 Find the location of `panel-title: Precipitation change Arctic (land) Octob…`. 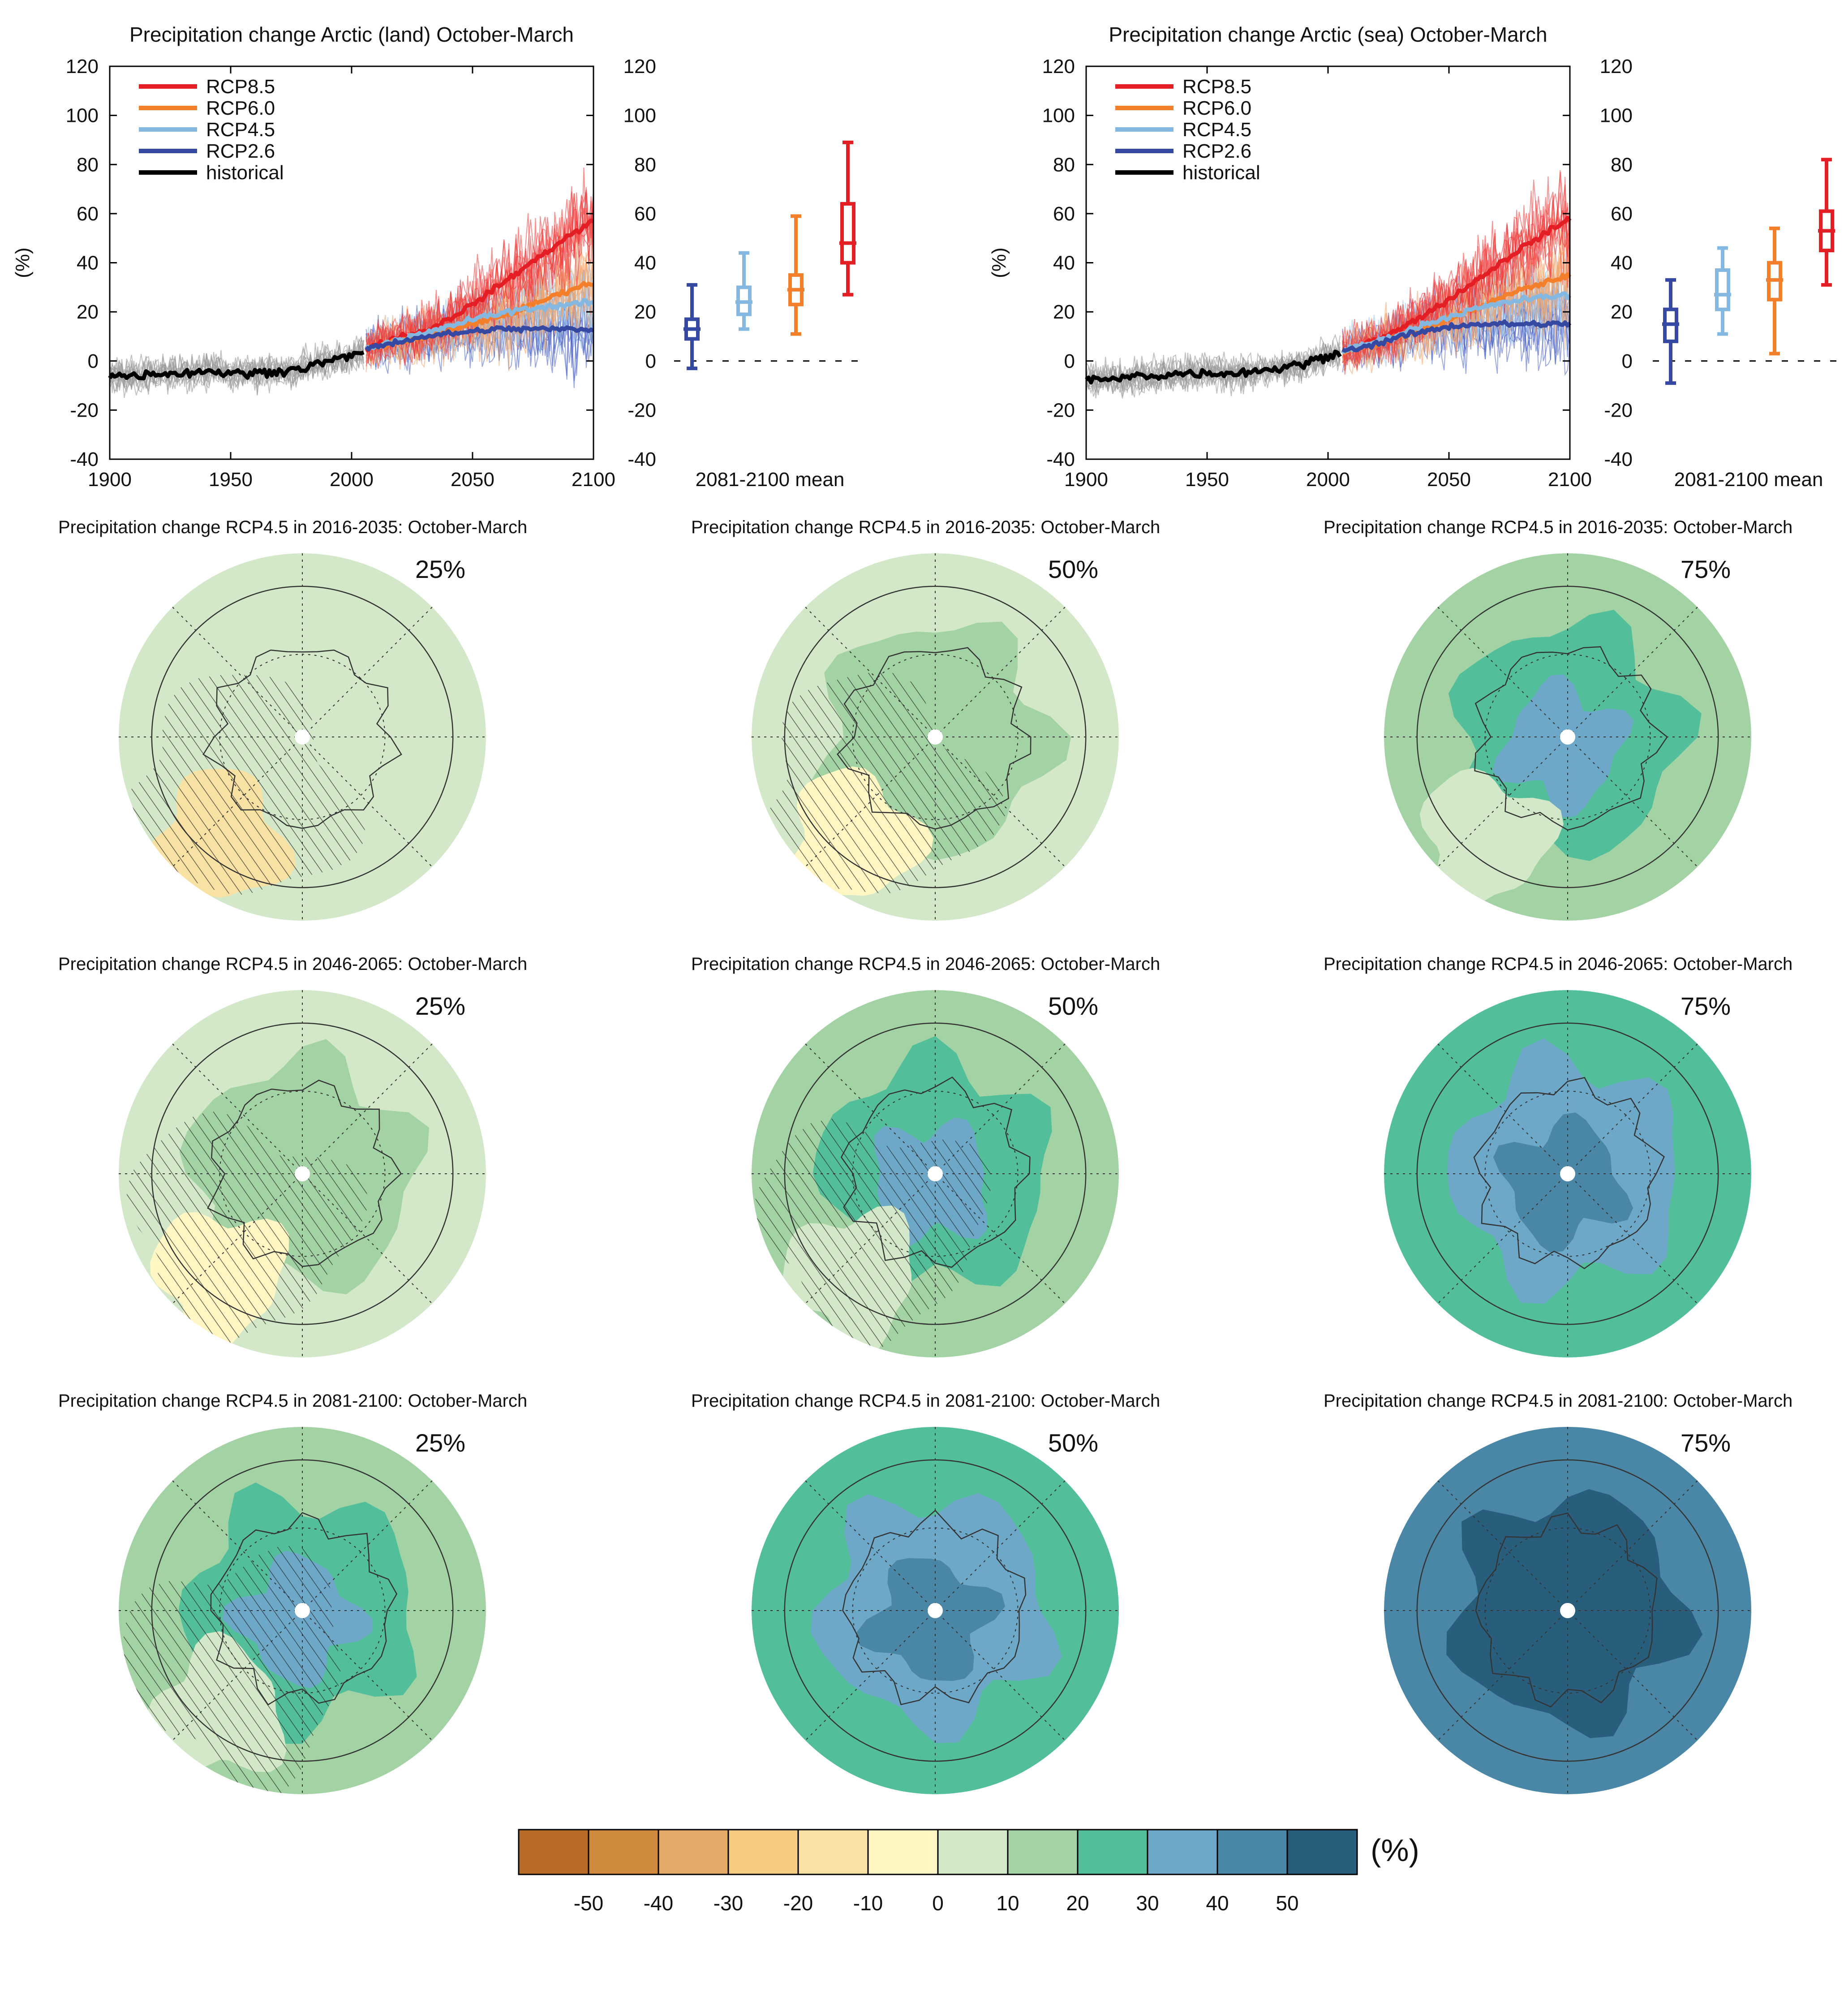

panel-title: Precipitation change Arctic (land) Octob… is located at coordinates (351, 34).